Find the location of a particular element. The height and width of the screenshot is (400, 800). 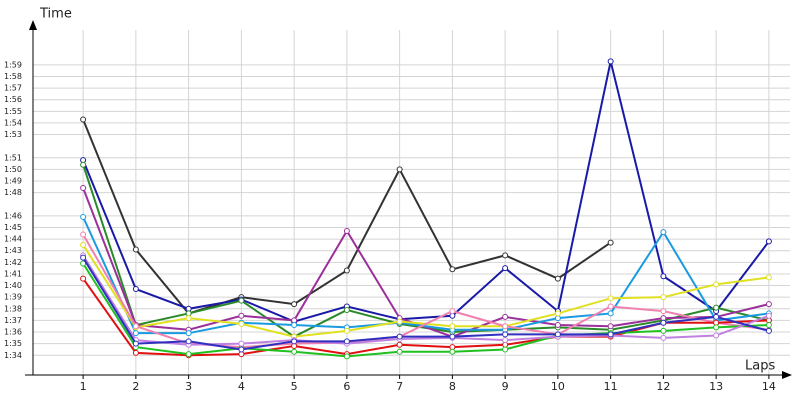

y-tick-label: 1:50 is located at coordinates (13, 169).